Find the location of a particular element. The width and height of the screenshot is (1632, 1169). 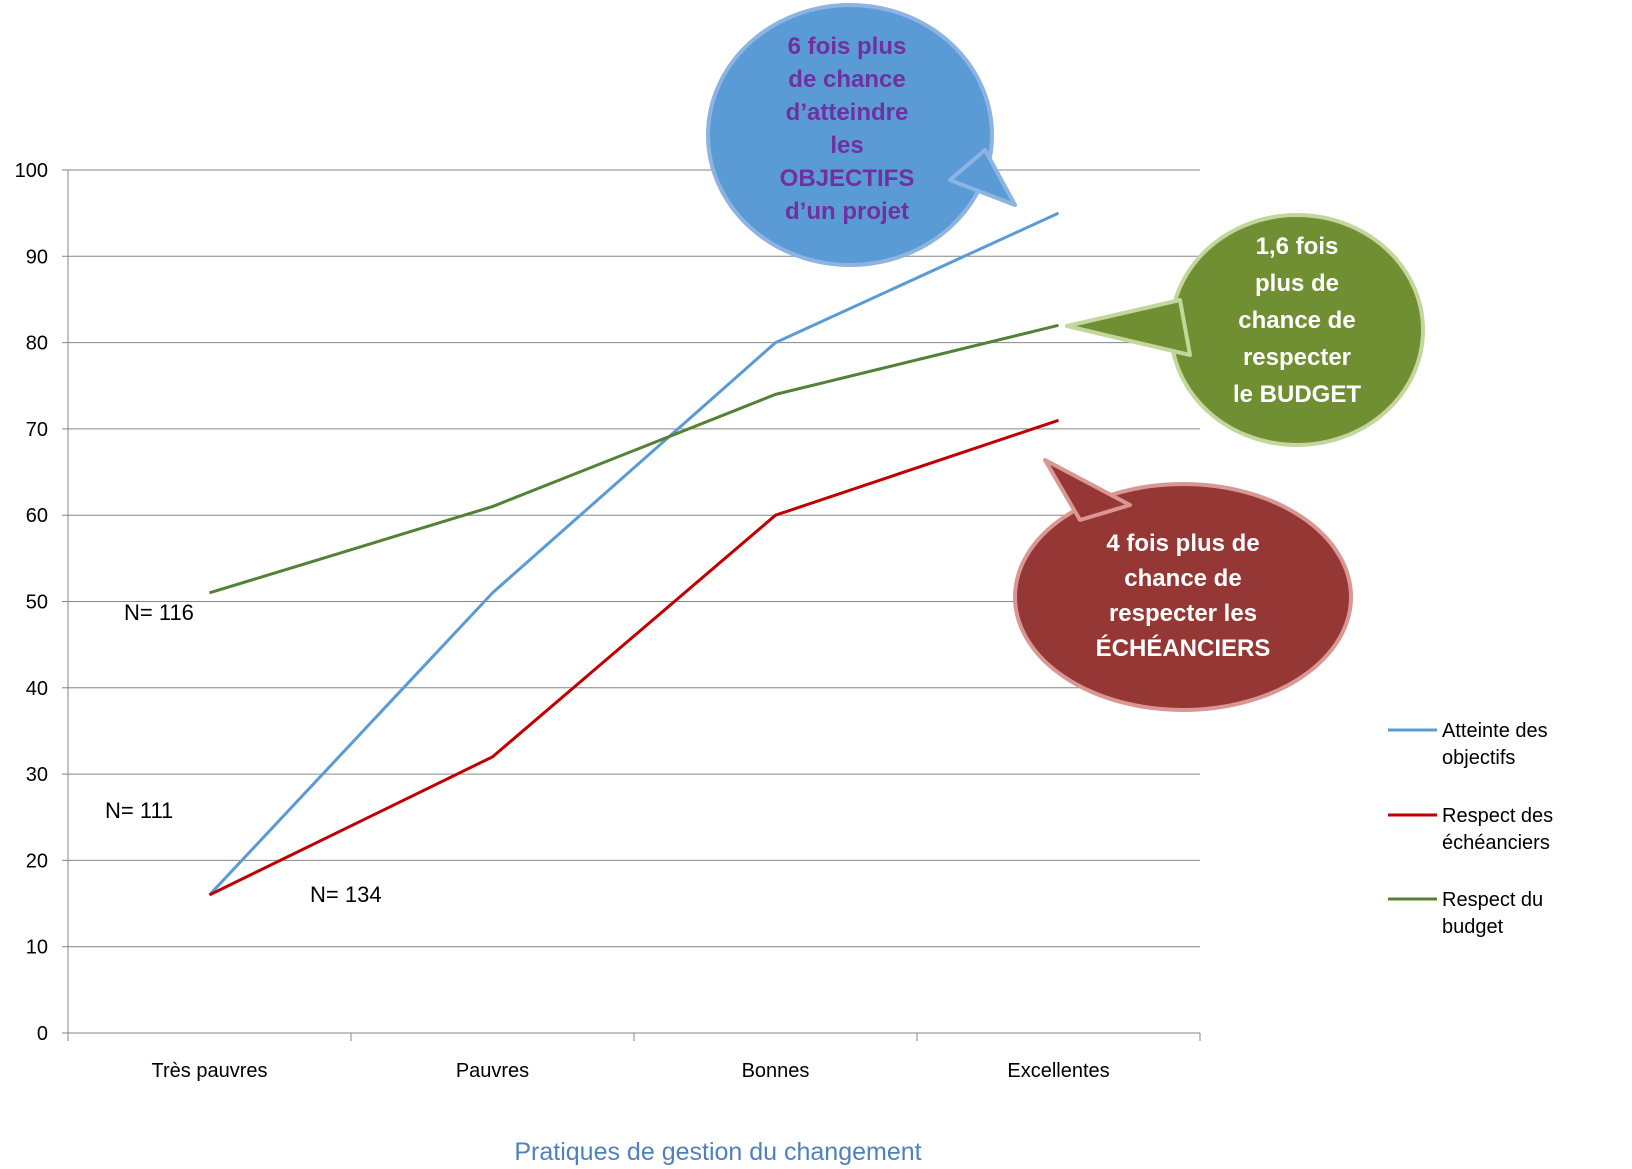

legend-label: Respect des is located at coordinates (1497, 816).